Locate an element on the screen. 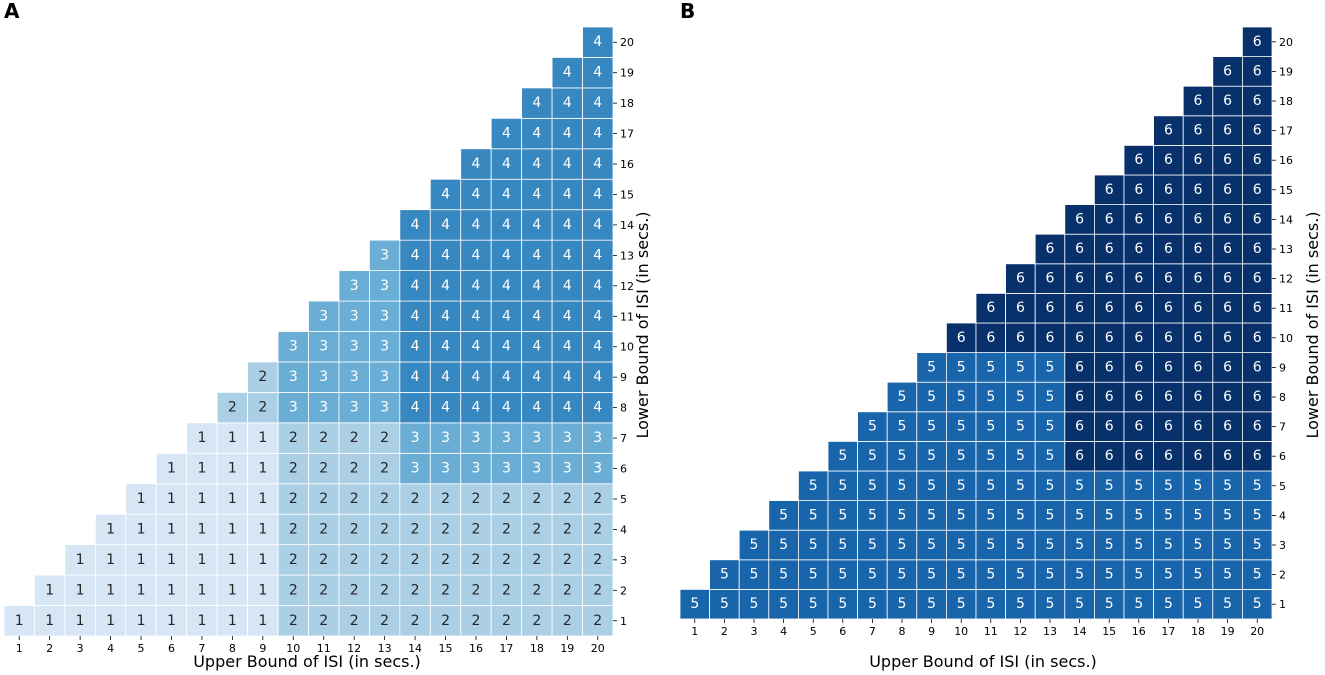 This screenshot has height=675, width=1325. y-tick-label: 8 is located at coordinates (1282, 397).